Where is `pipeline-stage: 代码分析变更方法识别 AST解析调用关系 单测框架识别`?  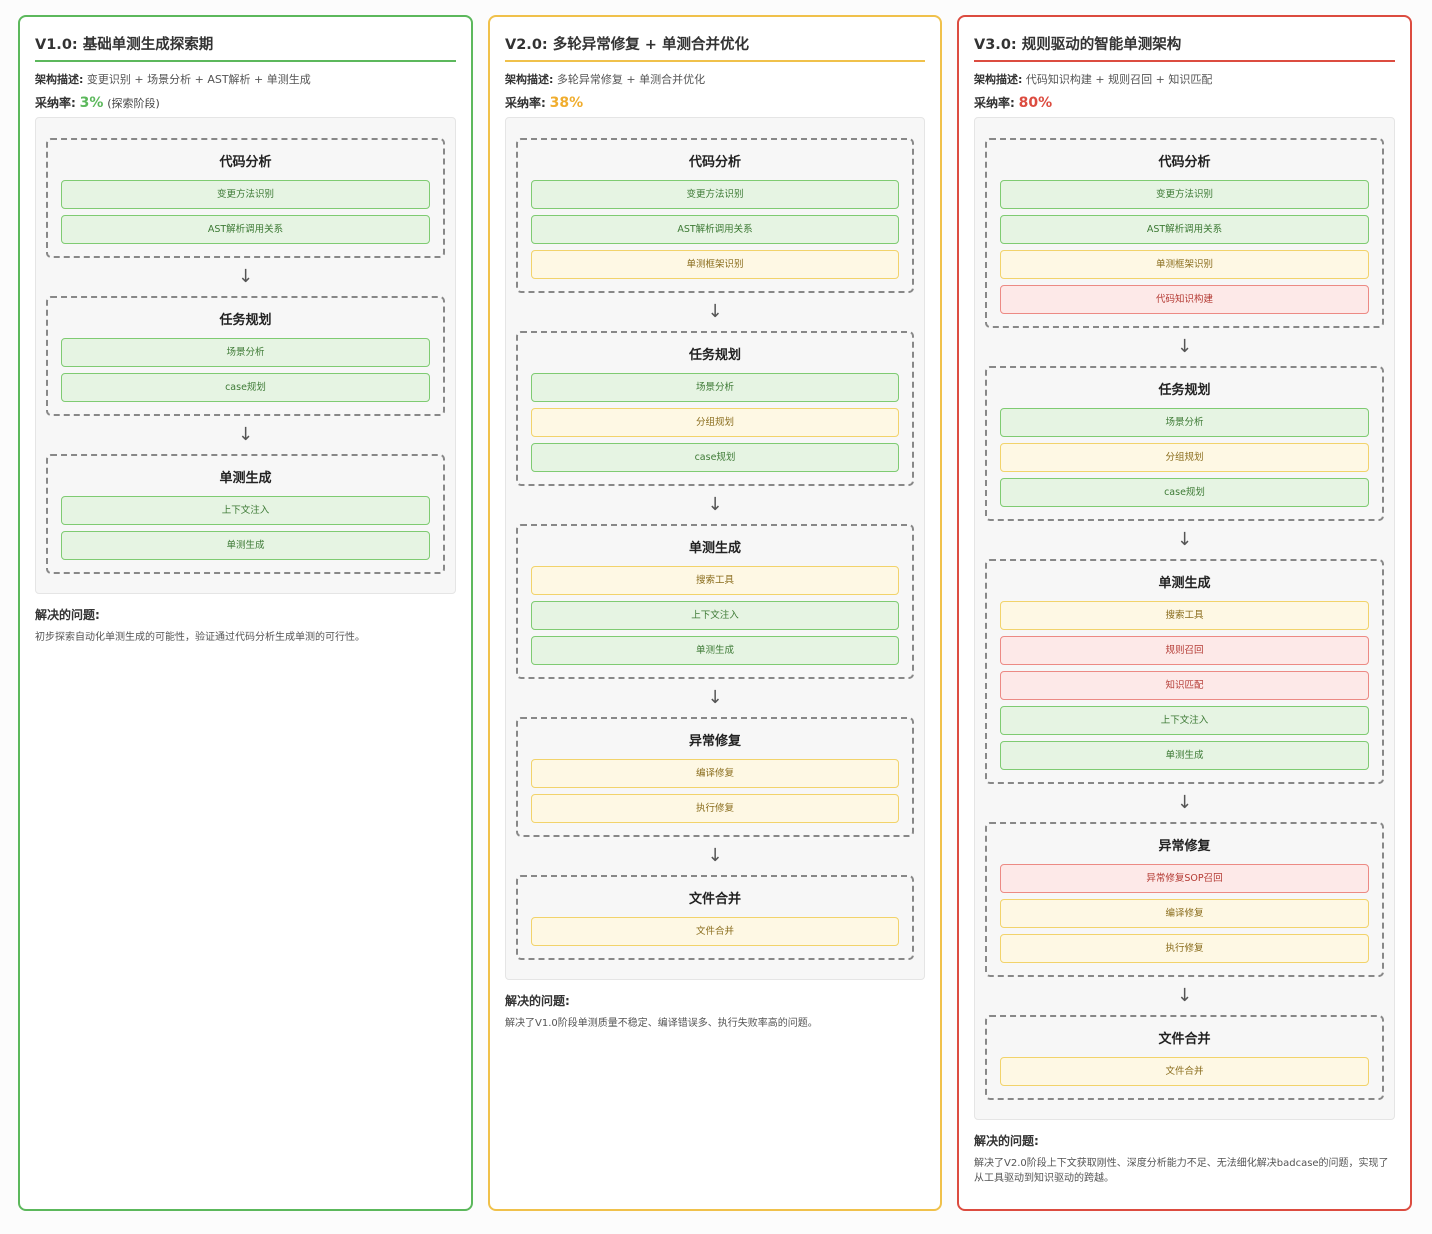
pipeline-stage: 代码分析变更方法识别 AST解析调用关系 单测框架识别 is located at coordinates (715, 215).